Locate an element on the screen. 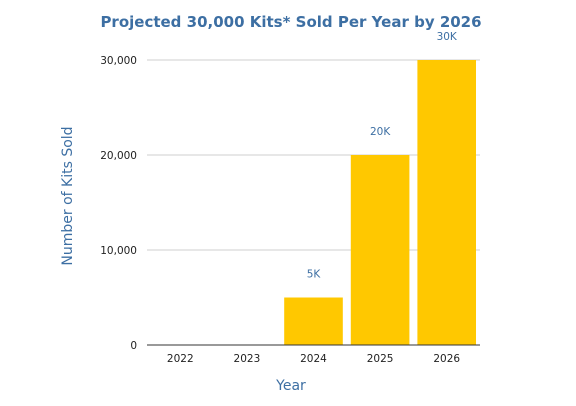  data-label: 20K is located at coordinates (380, 132).